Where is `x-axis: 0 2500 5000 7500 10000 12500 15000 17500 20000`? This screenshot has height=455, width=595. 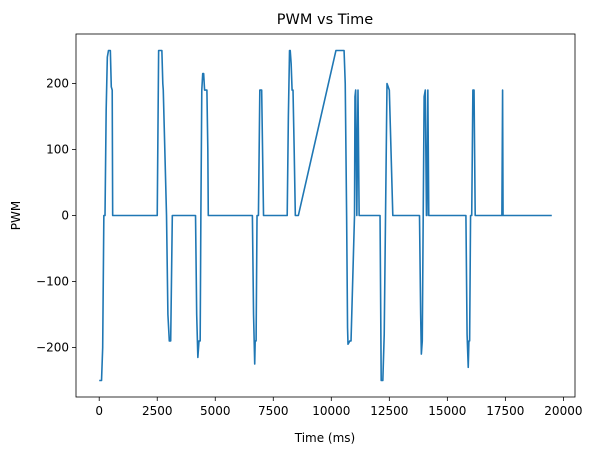 x-axis: 0 2500 5000 7500 10000 12500 15000 17500 20000 is located at coordinates (338, 407).